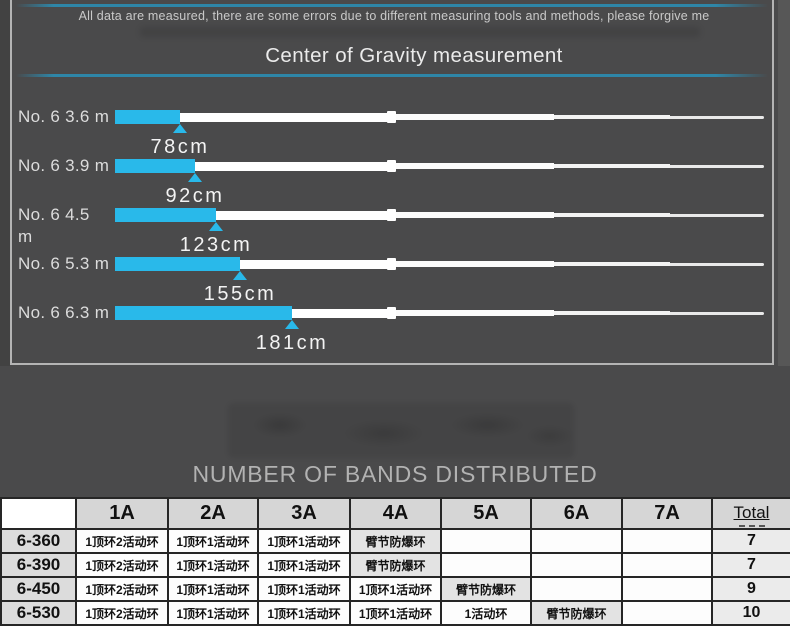 The image size is (790, 626). I want to click on total-header-label: Total, so click(751, 512).